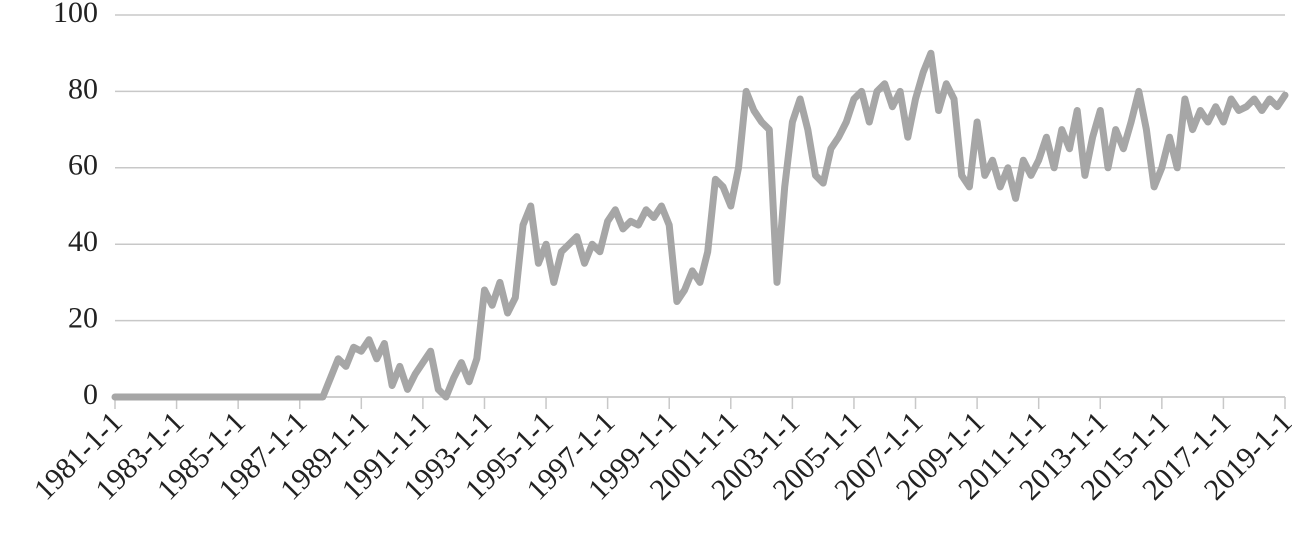  Describe the element at coordinates (83, 88) in the screenshot. I see `y-tick-label: 80` at that location.